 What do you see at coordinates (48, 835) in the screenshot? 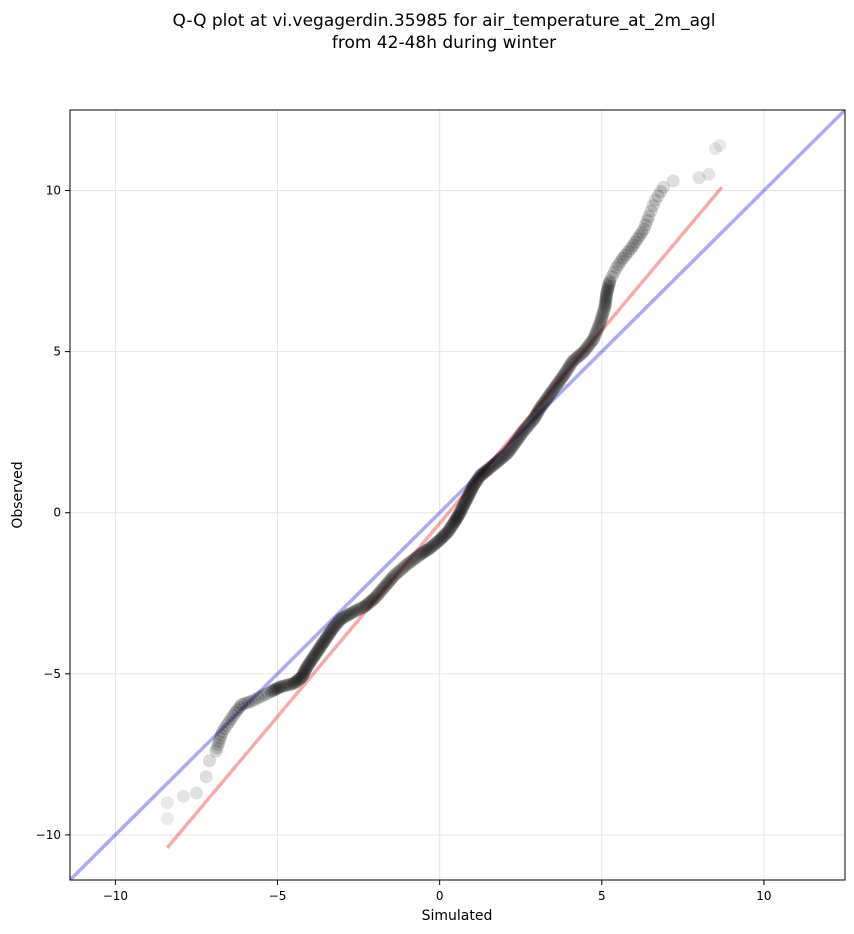
I see `y-tick-label-0: −10` at bounding box center [48, 835].